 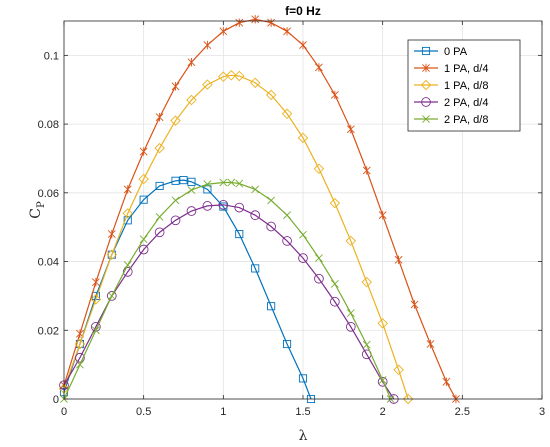 I want to click on legend-item: 0 PA, so click(x=441, y=52).